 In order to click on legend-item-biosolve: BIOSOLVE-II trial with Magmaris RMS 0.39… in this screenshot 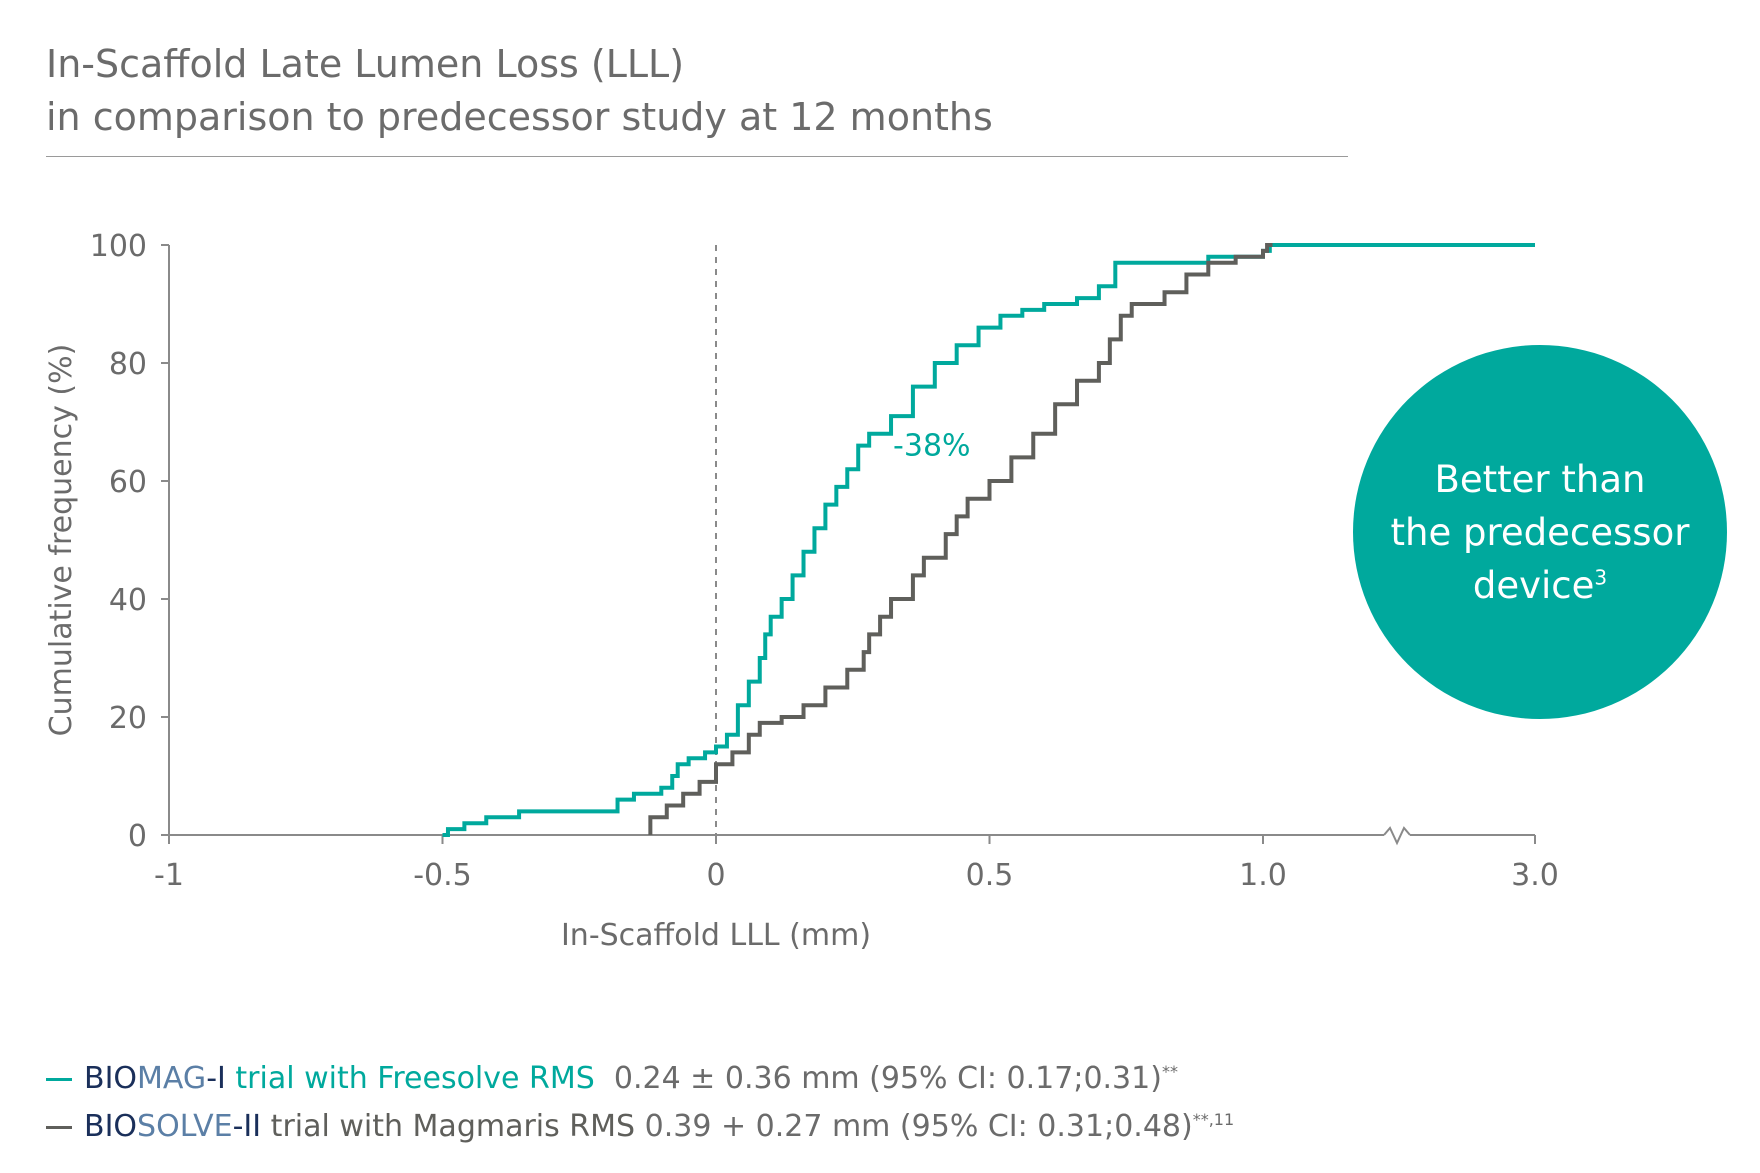, I will do `click(640, 1127)`.